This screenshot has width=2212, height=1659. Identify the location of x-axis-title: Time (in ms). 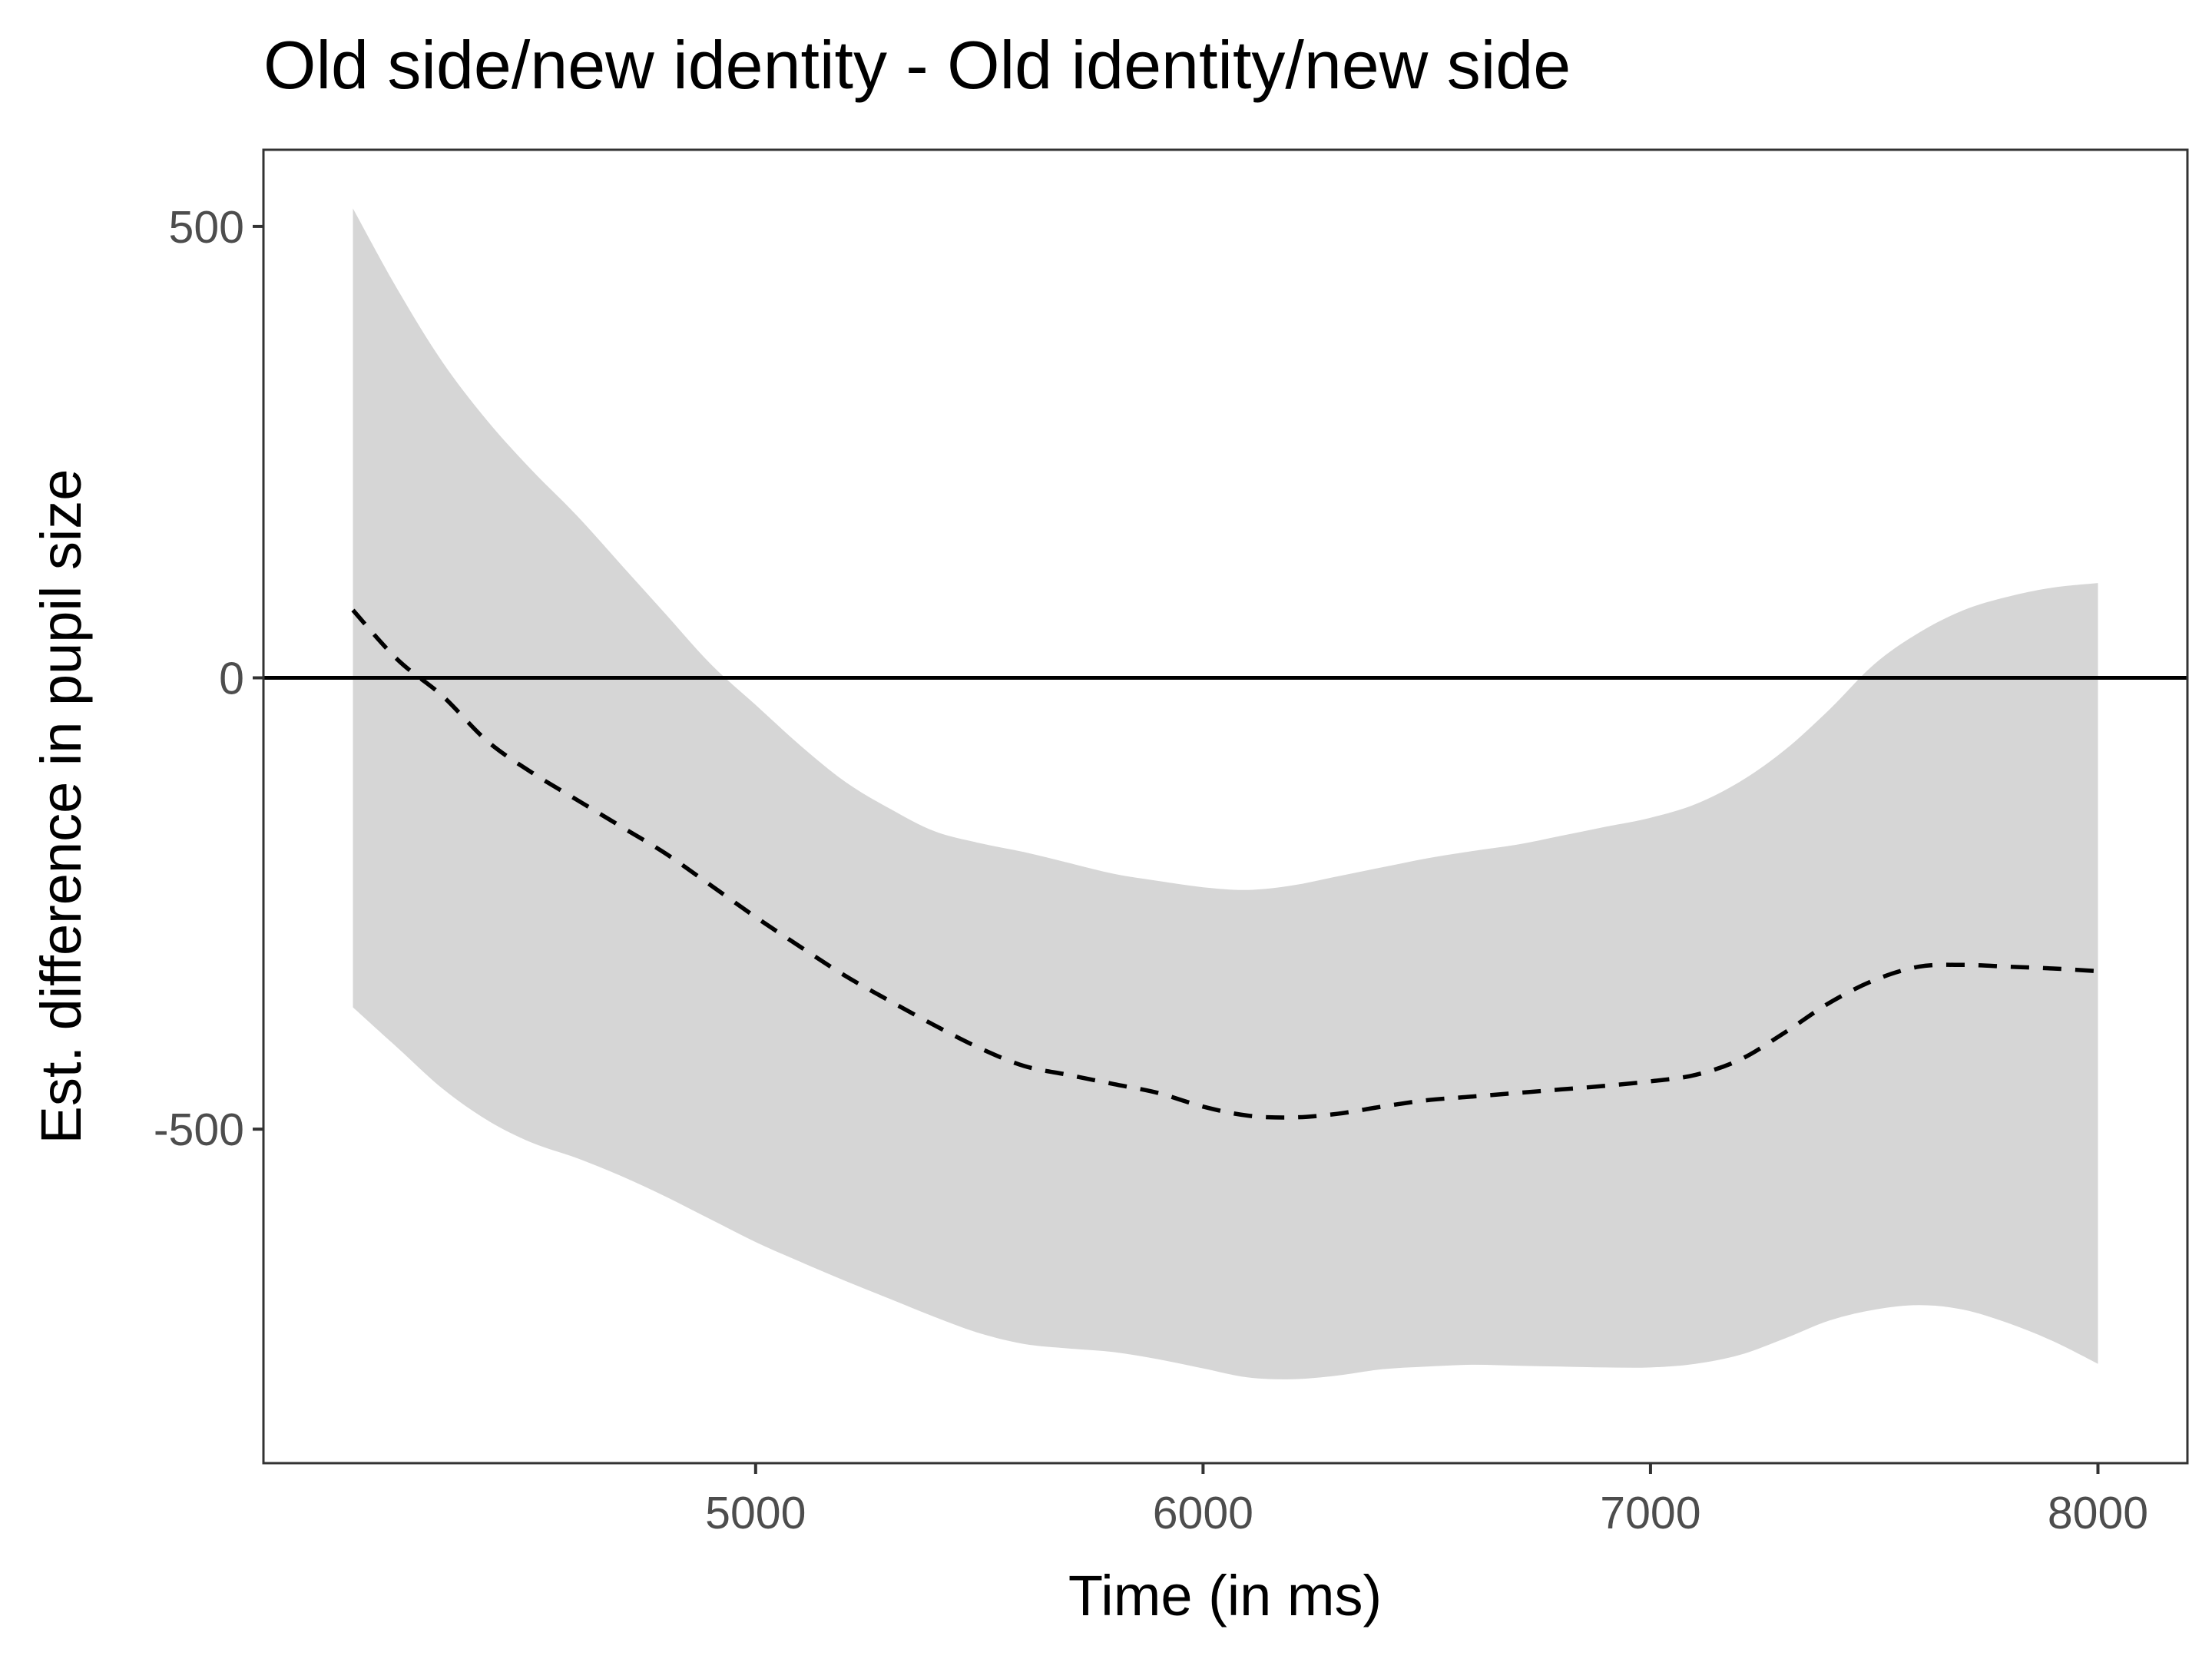
(1225, 1596).